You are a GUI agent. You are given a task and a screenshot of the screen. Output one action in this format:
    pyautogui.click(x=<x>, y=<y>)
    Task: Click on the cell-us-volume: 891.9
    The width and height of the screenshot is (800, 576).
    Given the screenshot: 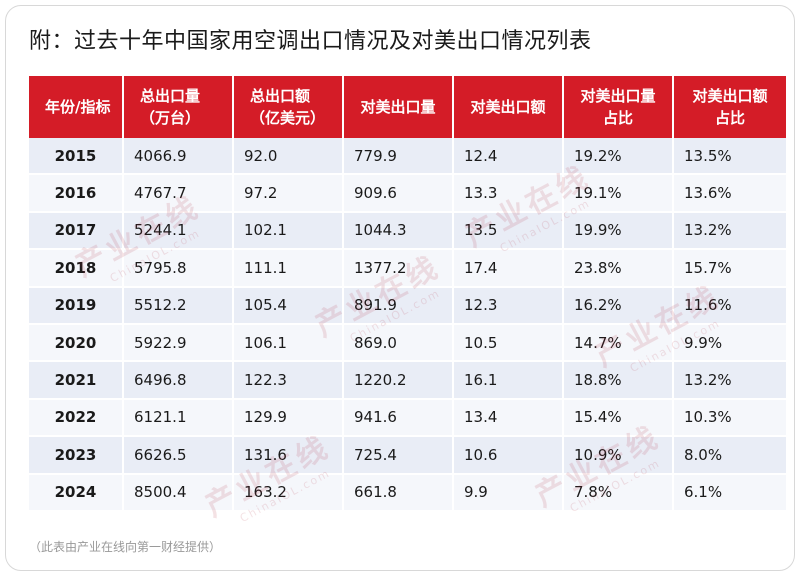 What is the action you would take?
    pyautogui.click(x=399, y=306)
    